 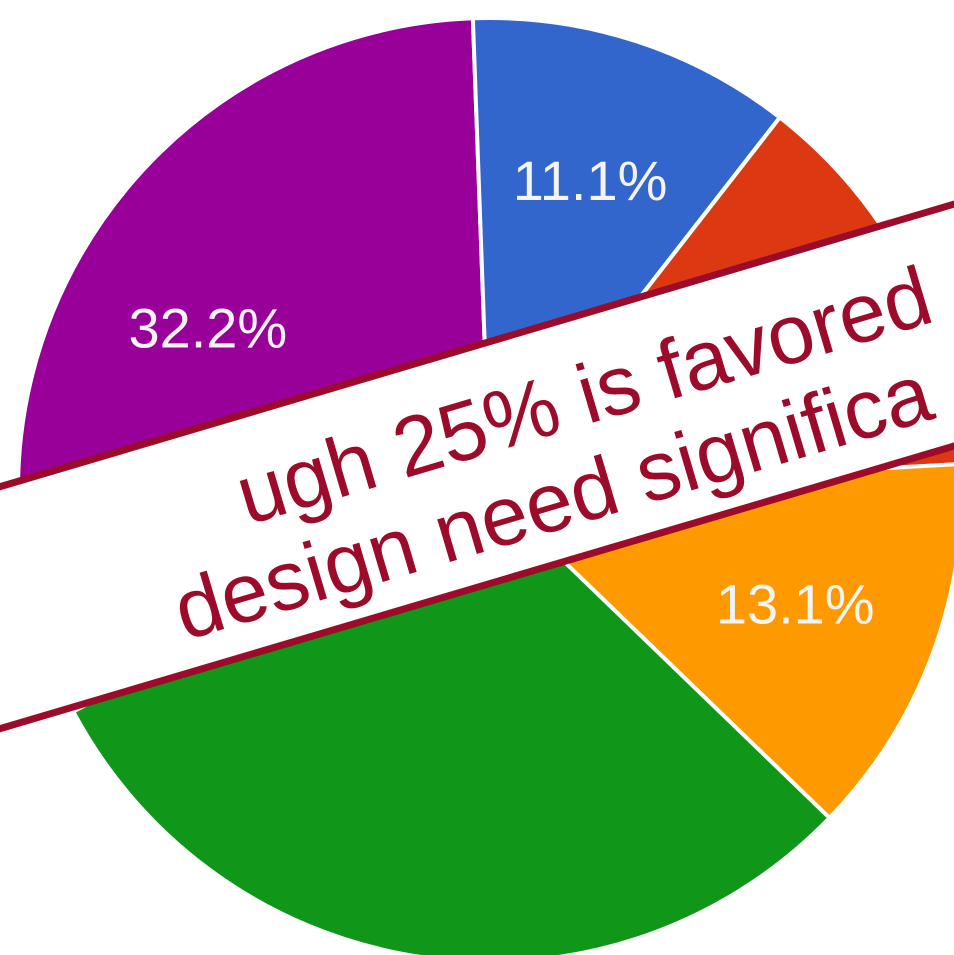 What do you see at coordinates (795, 604) in the screenshot?
I see `slice-label-3: 13.1%` at bounding box center [795, 604].